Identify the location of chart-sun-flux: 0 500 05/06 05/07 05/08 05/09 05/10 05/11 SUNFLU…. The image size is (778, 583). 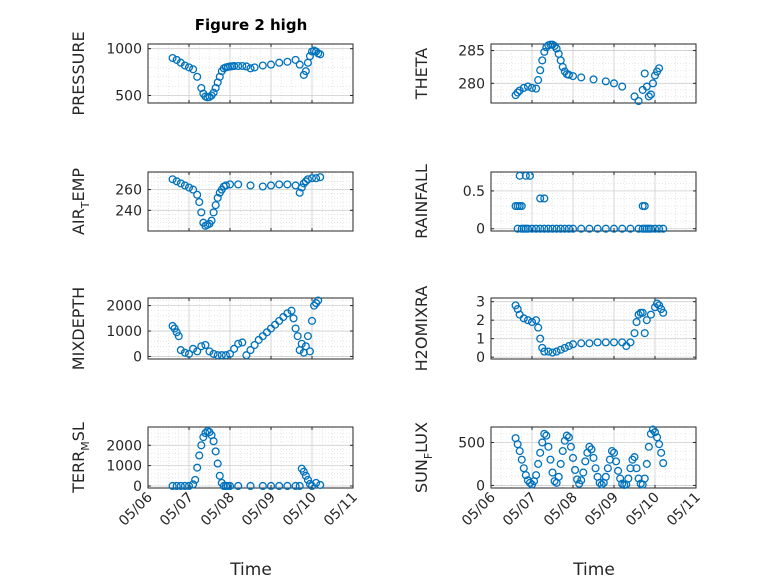
(558, 475).